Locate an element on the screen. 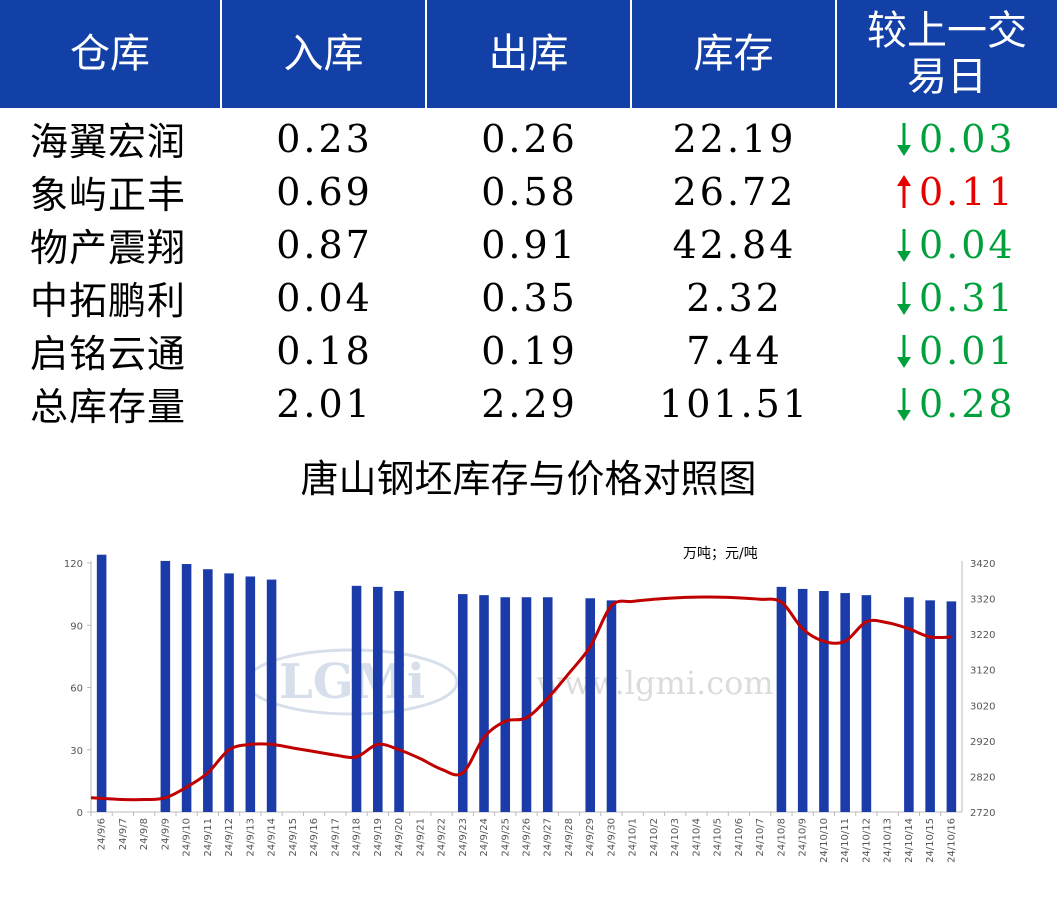  table-header-row: 仓库 入库 出库 库存 较上一交易日 is located at coordinates (528, 54).